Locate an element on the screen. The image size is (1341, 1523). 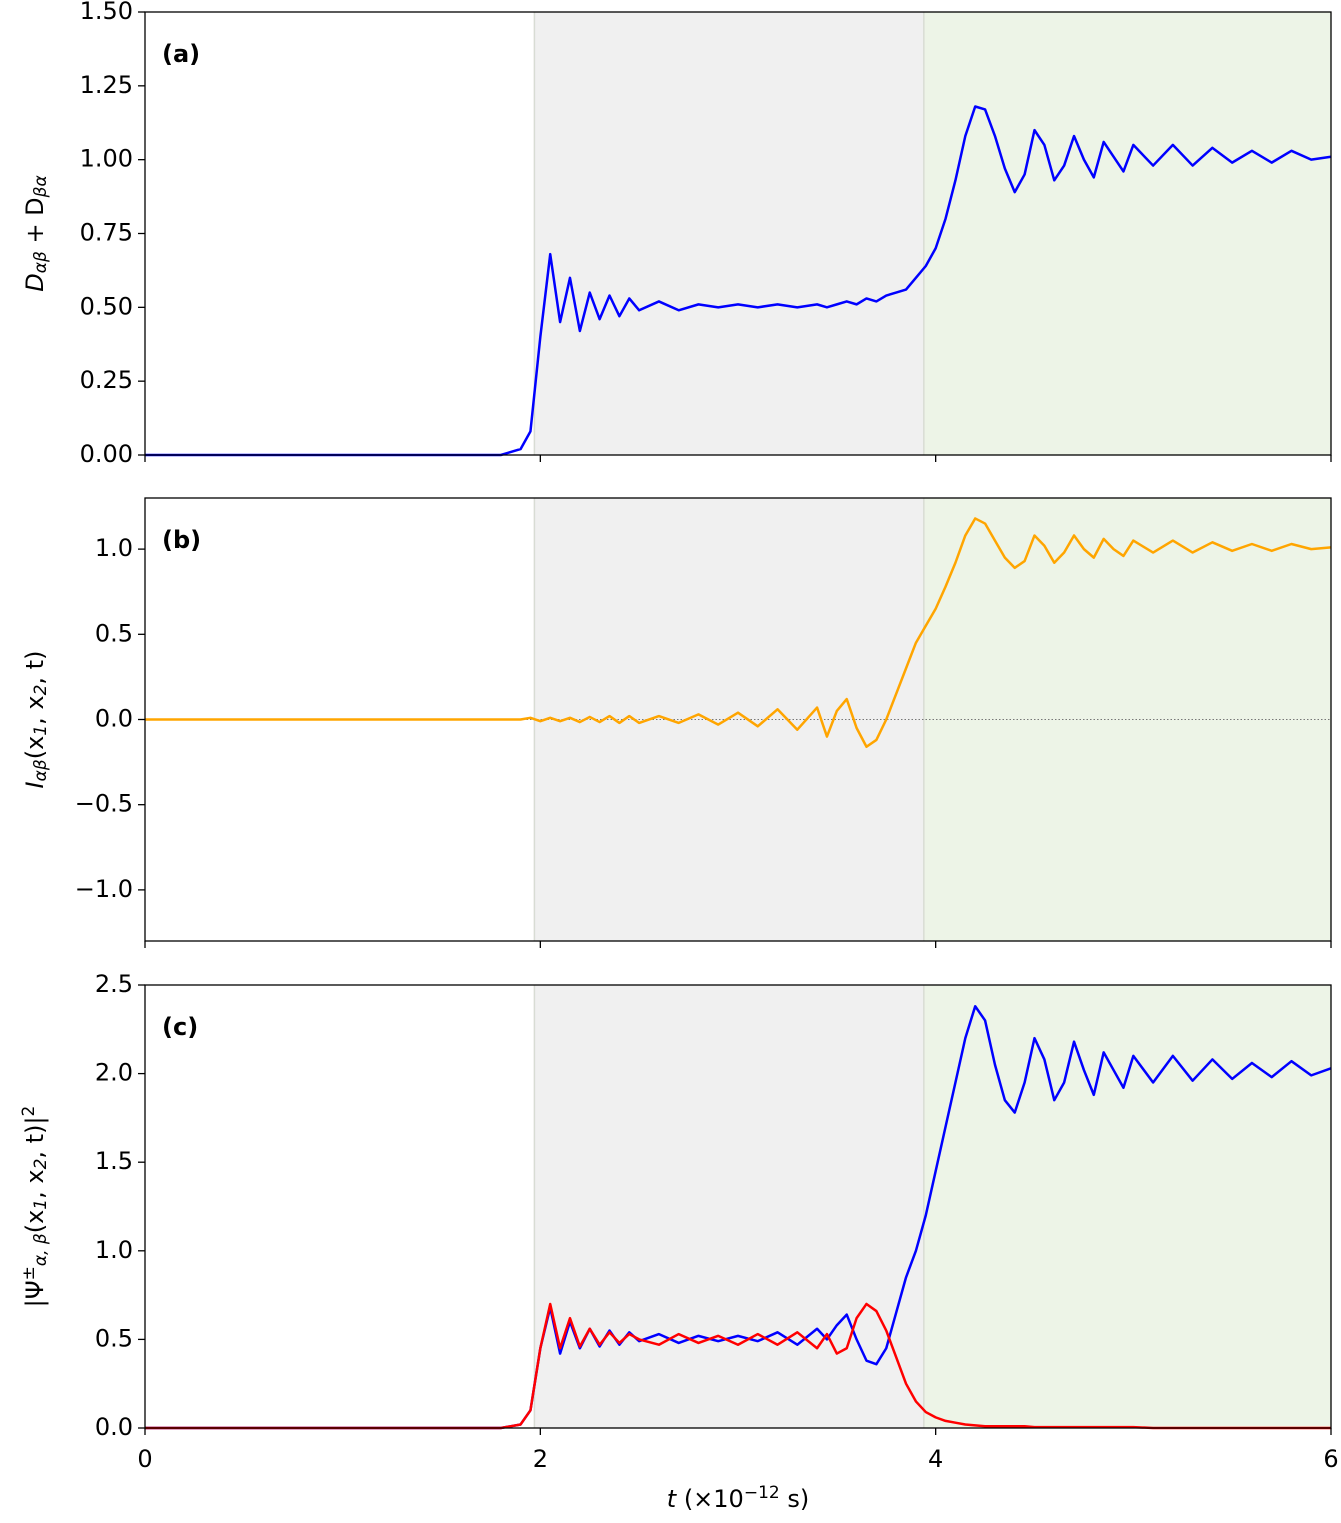
label-part: I is located at coordinates (35, 784).